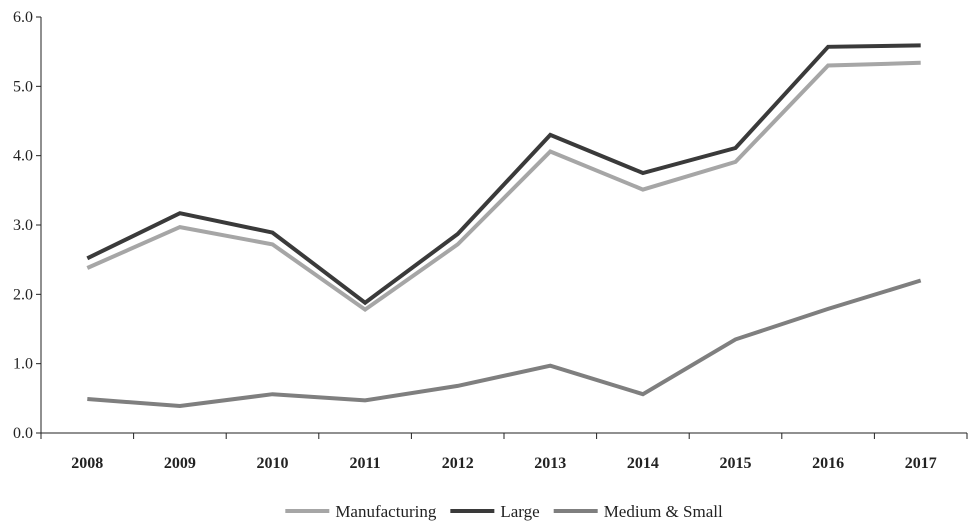 This screenshot has height=523, width=969. What do you see at coordinates (519, 511) in the screenshot?
I see `legend-label: Large` at bounding box center [519, 511].